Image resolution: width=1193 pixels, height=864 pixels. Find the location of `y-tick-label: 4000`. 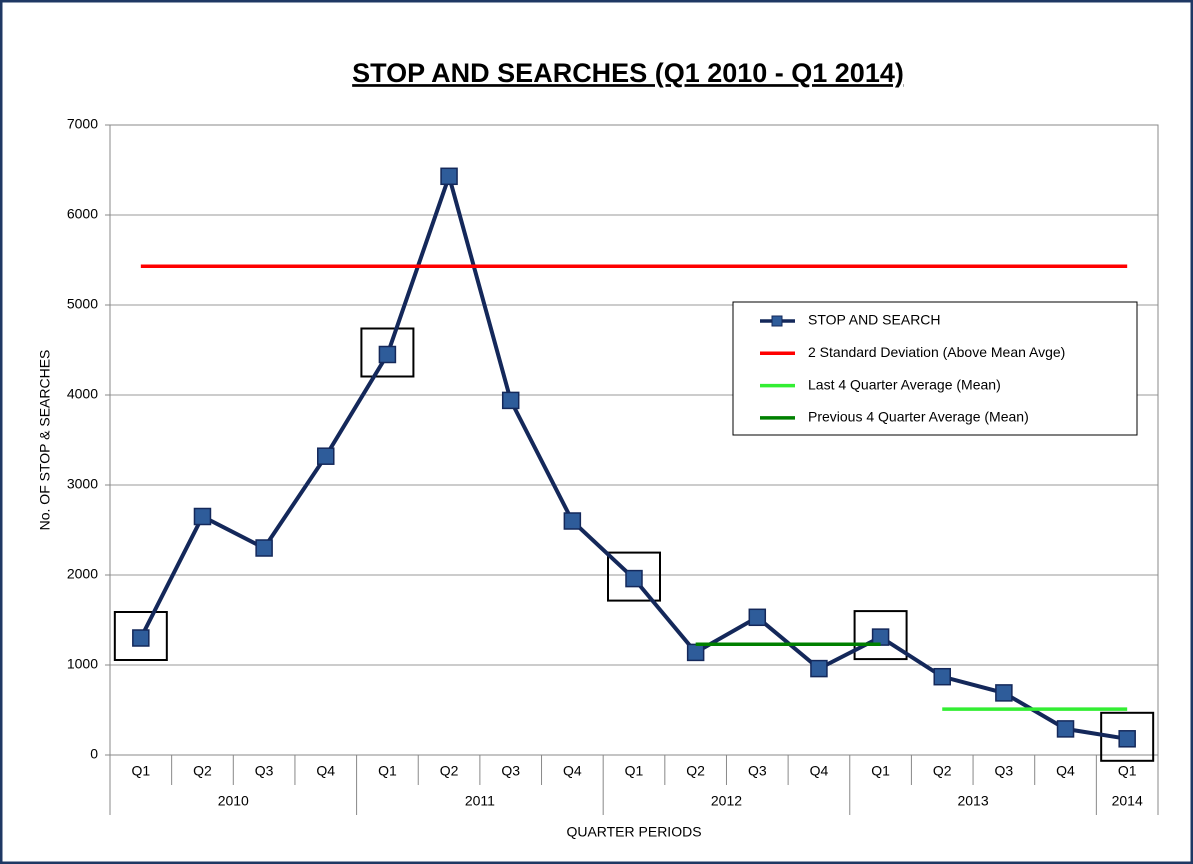

y-tick-label: 4000 is located at coordinates (82, 394).